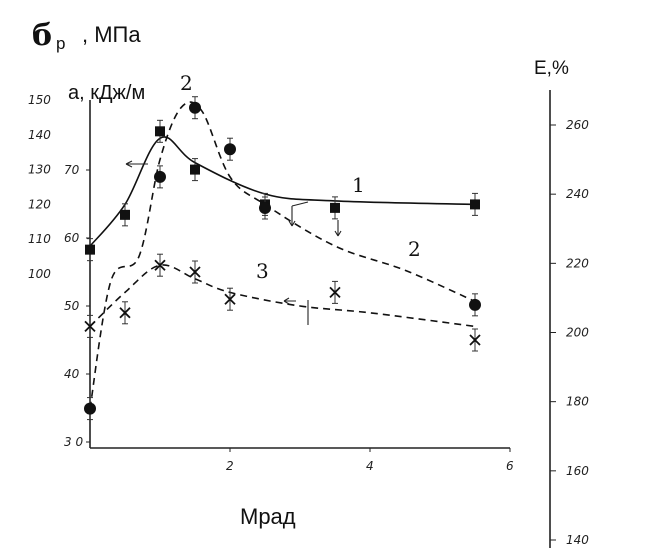 This screenshot has width=662, height=552. I want to click on sigma-tick-label: 130, so click(39, 170).